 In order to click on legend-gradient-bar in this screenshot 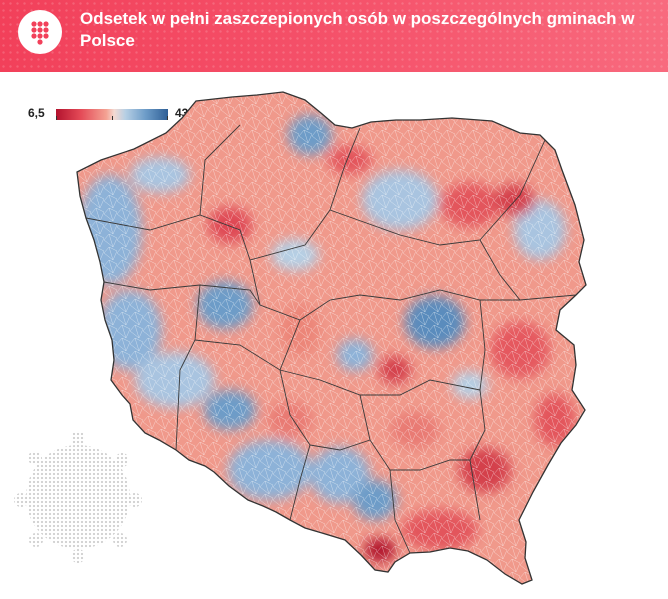, I will do `click(112, 114)`.